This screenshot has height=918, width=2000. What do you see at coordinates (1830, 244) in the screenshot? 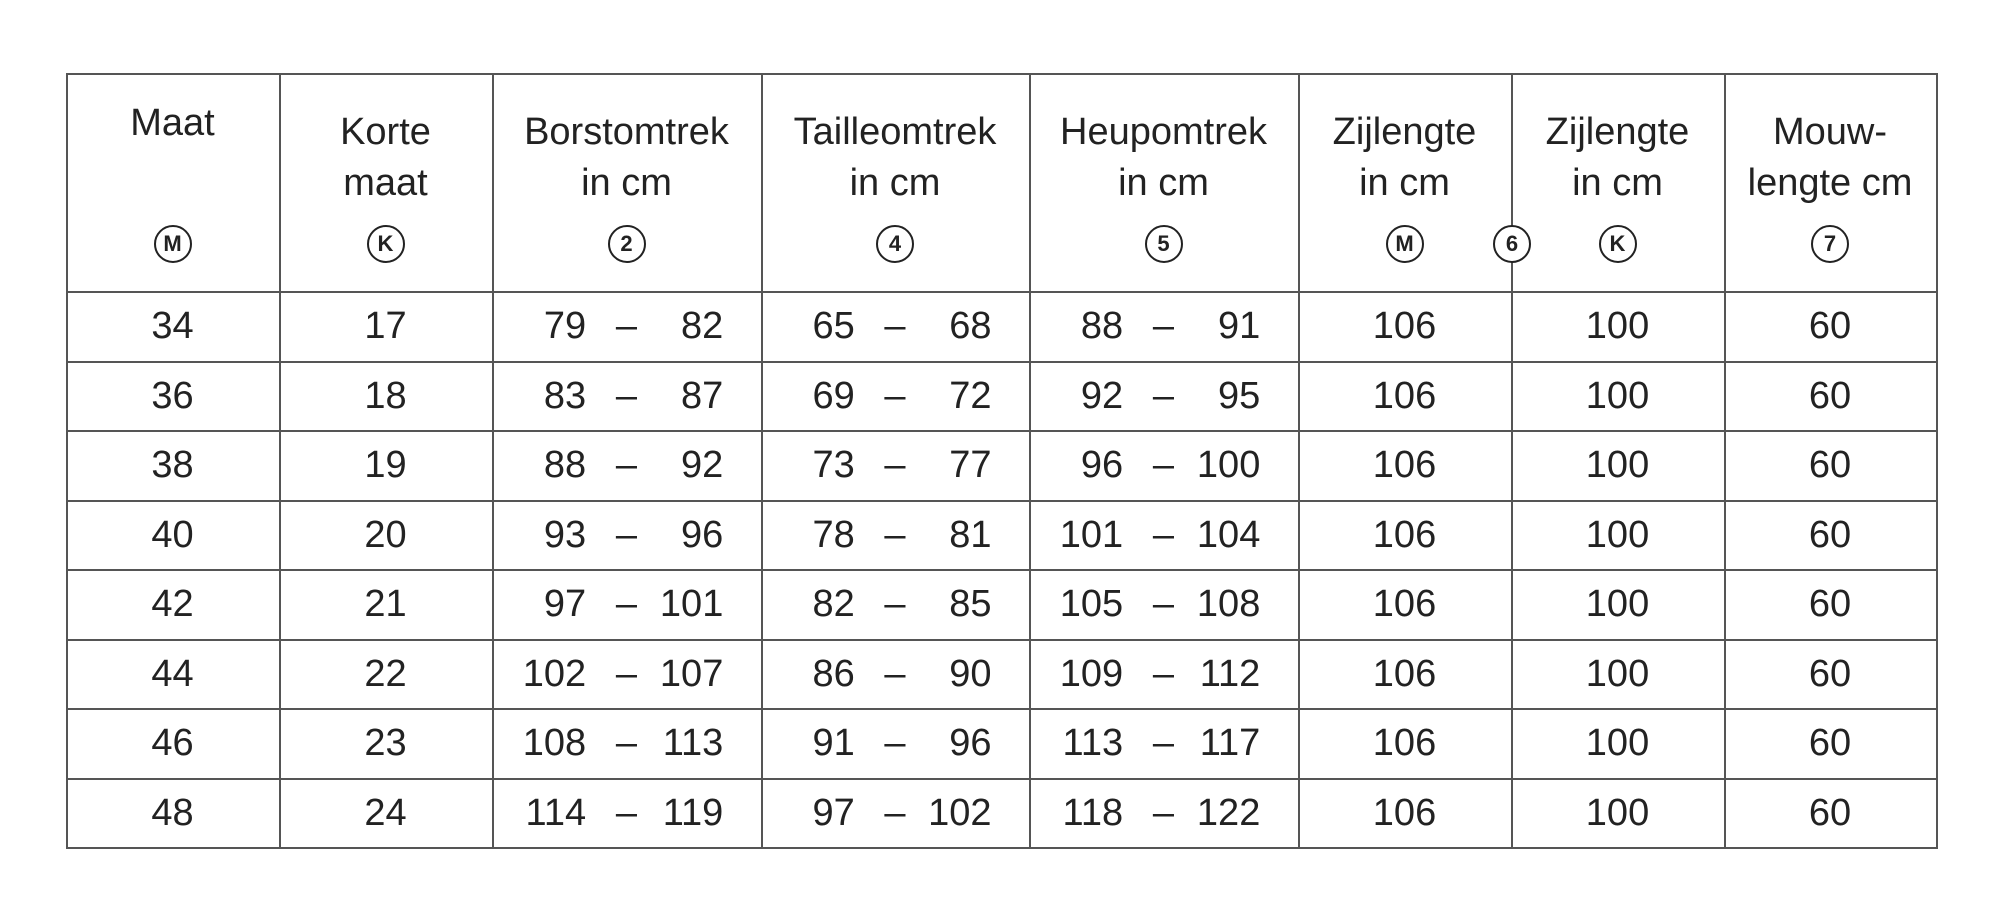
I see `header-marker: 7` at bounding box center [1830, 244].